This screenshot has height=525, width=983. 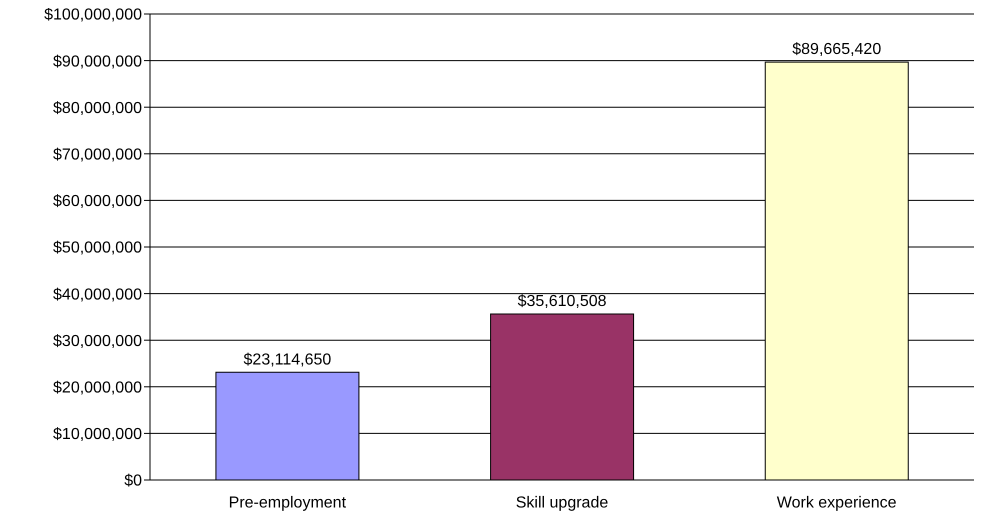 What do you see at coordinates (97, 387) in the screenshot?
I see `y-tick-label: $20,000,000` at bounding box center [97, 387].